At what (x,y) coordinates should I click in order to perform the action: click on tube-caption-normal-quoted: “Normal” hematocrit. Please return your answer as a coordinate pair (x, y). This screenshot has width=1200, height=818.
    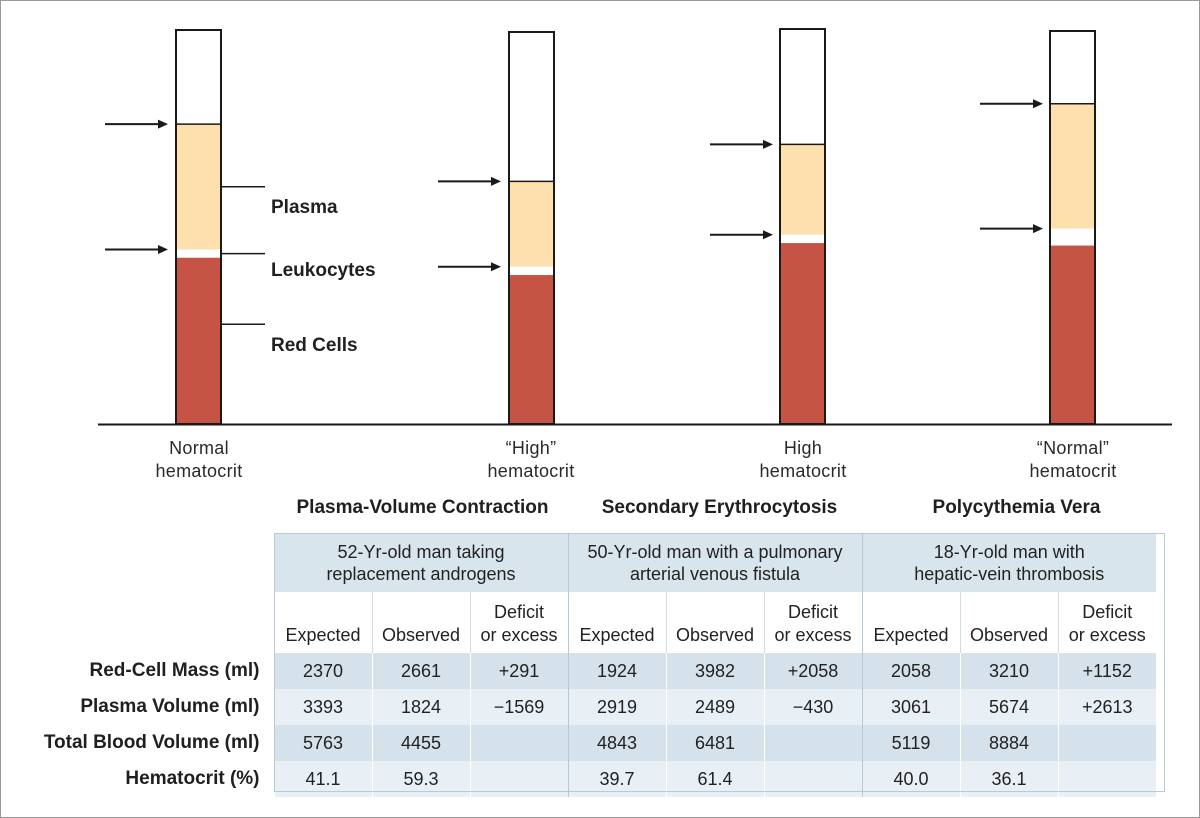
    Looking at the image, I should click on (1073, 460).